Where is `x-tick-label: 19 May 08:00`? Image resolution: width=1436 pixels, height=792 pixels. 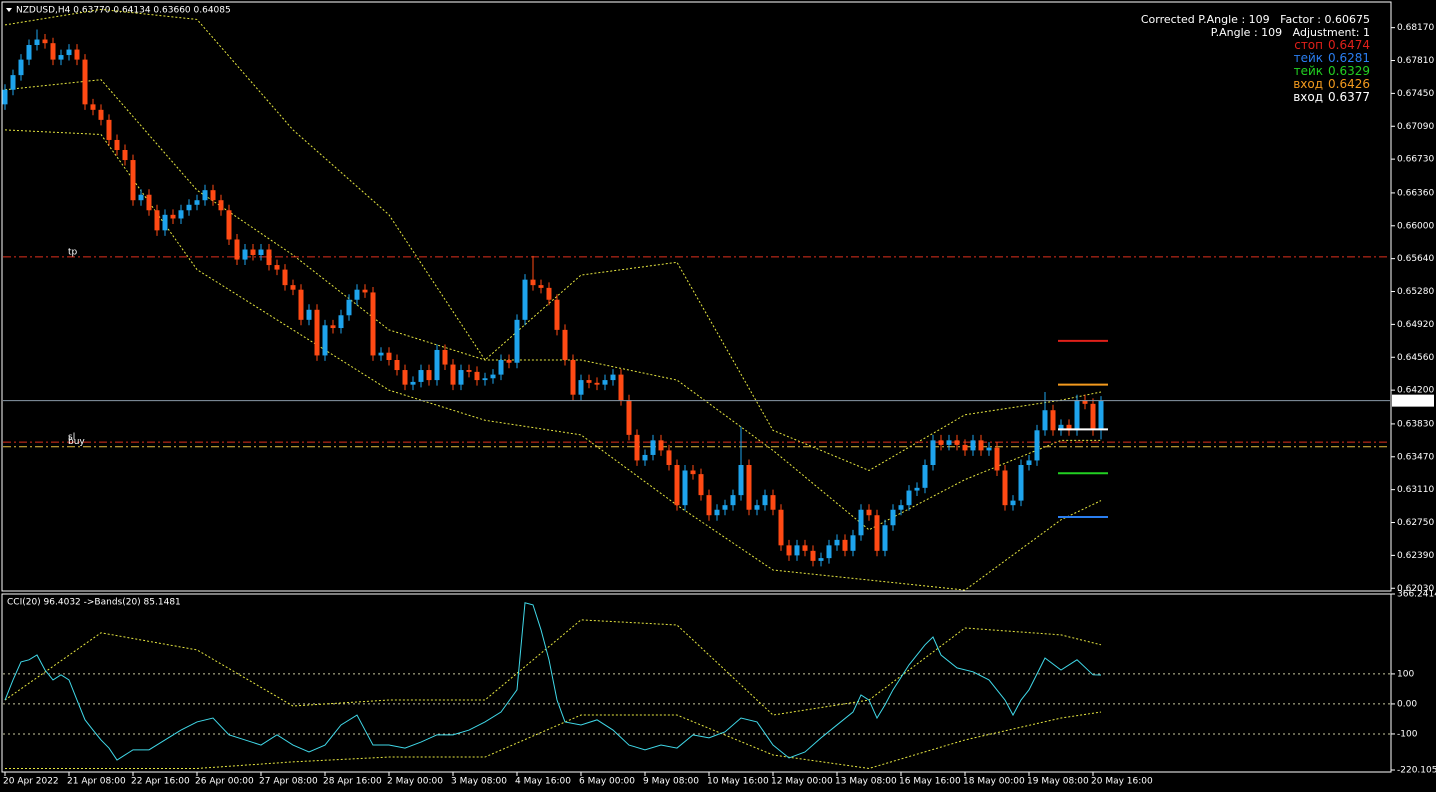 x-tick-label: 19 May 08:00 is located at coordinates (1058, 782).